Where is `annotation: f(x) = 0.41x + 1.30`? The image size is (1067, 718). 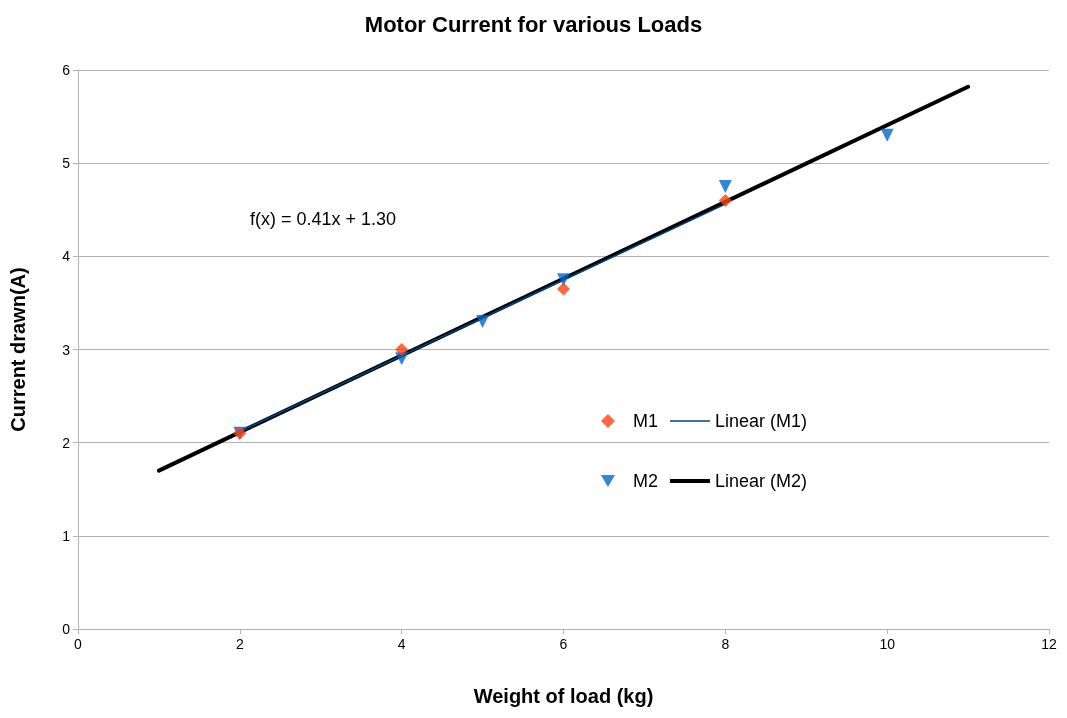
annotation: f(x) = 0.41x + 1.30 is located at coordinates (323, 219).